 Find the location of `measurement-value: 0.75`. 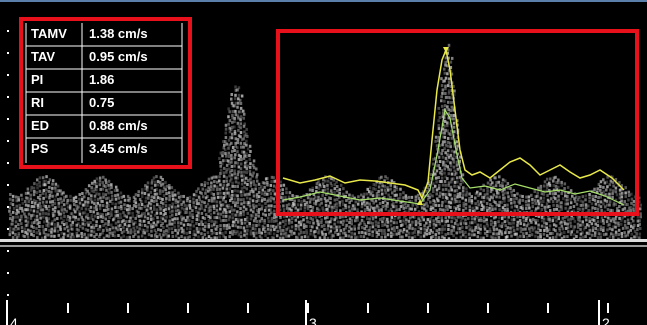

measurement-value: 0.75 is located at coordinates (101, 102).